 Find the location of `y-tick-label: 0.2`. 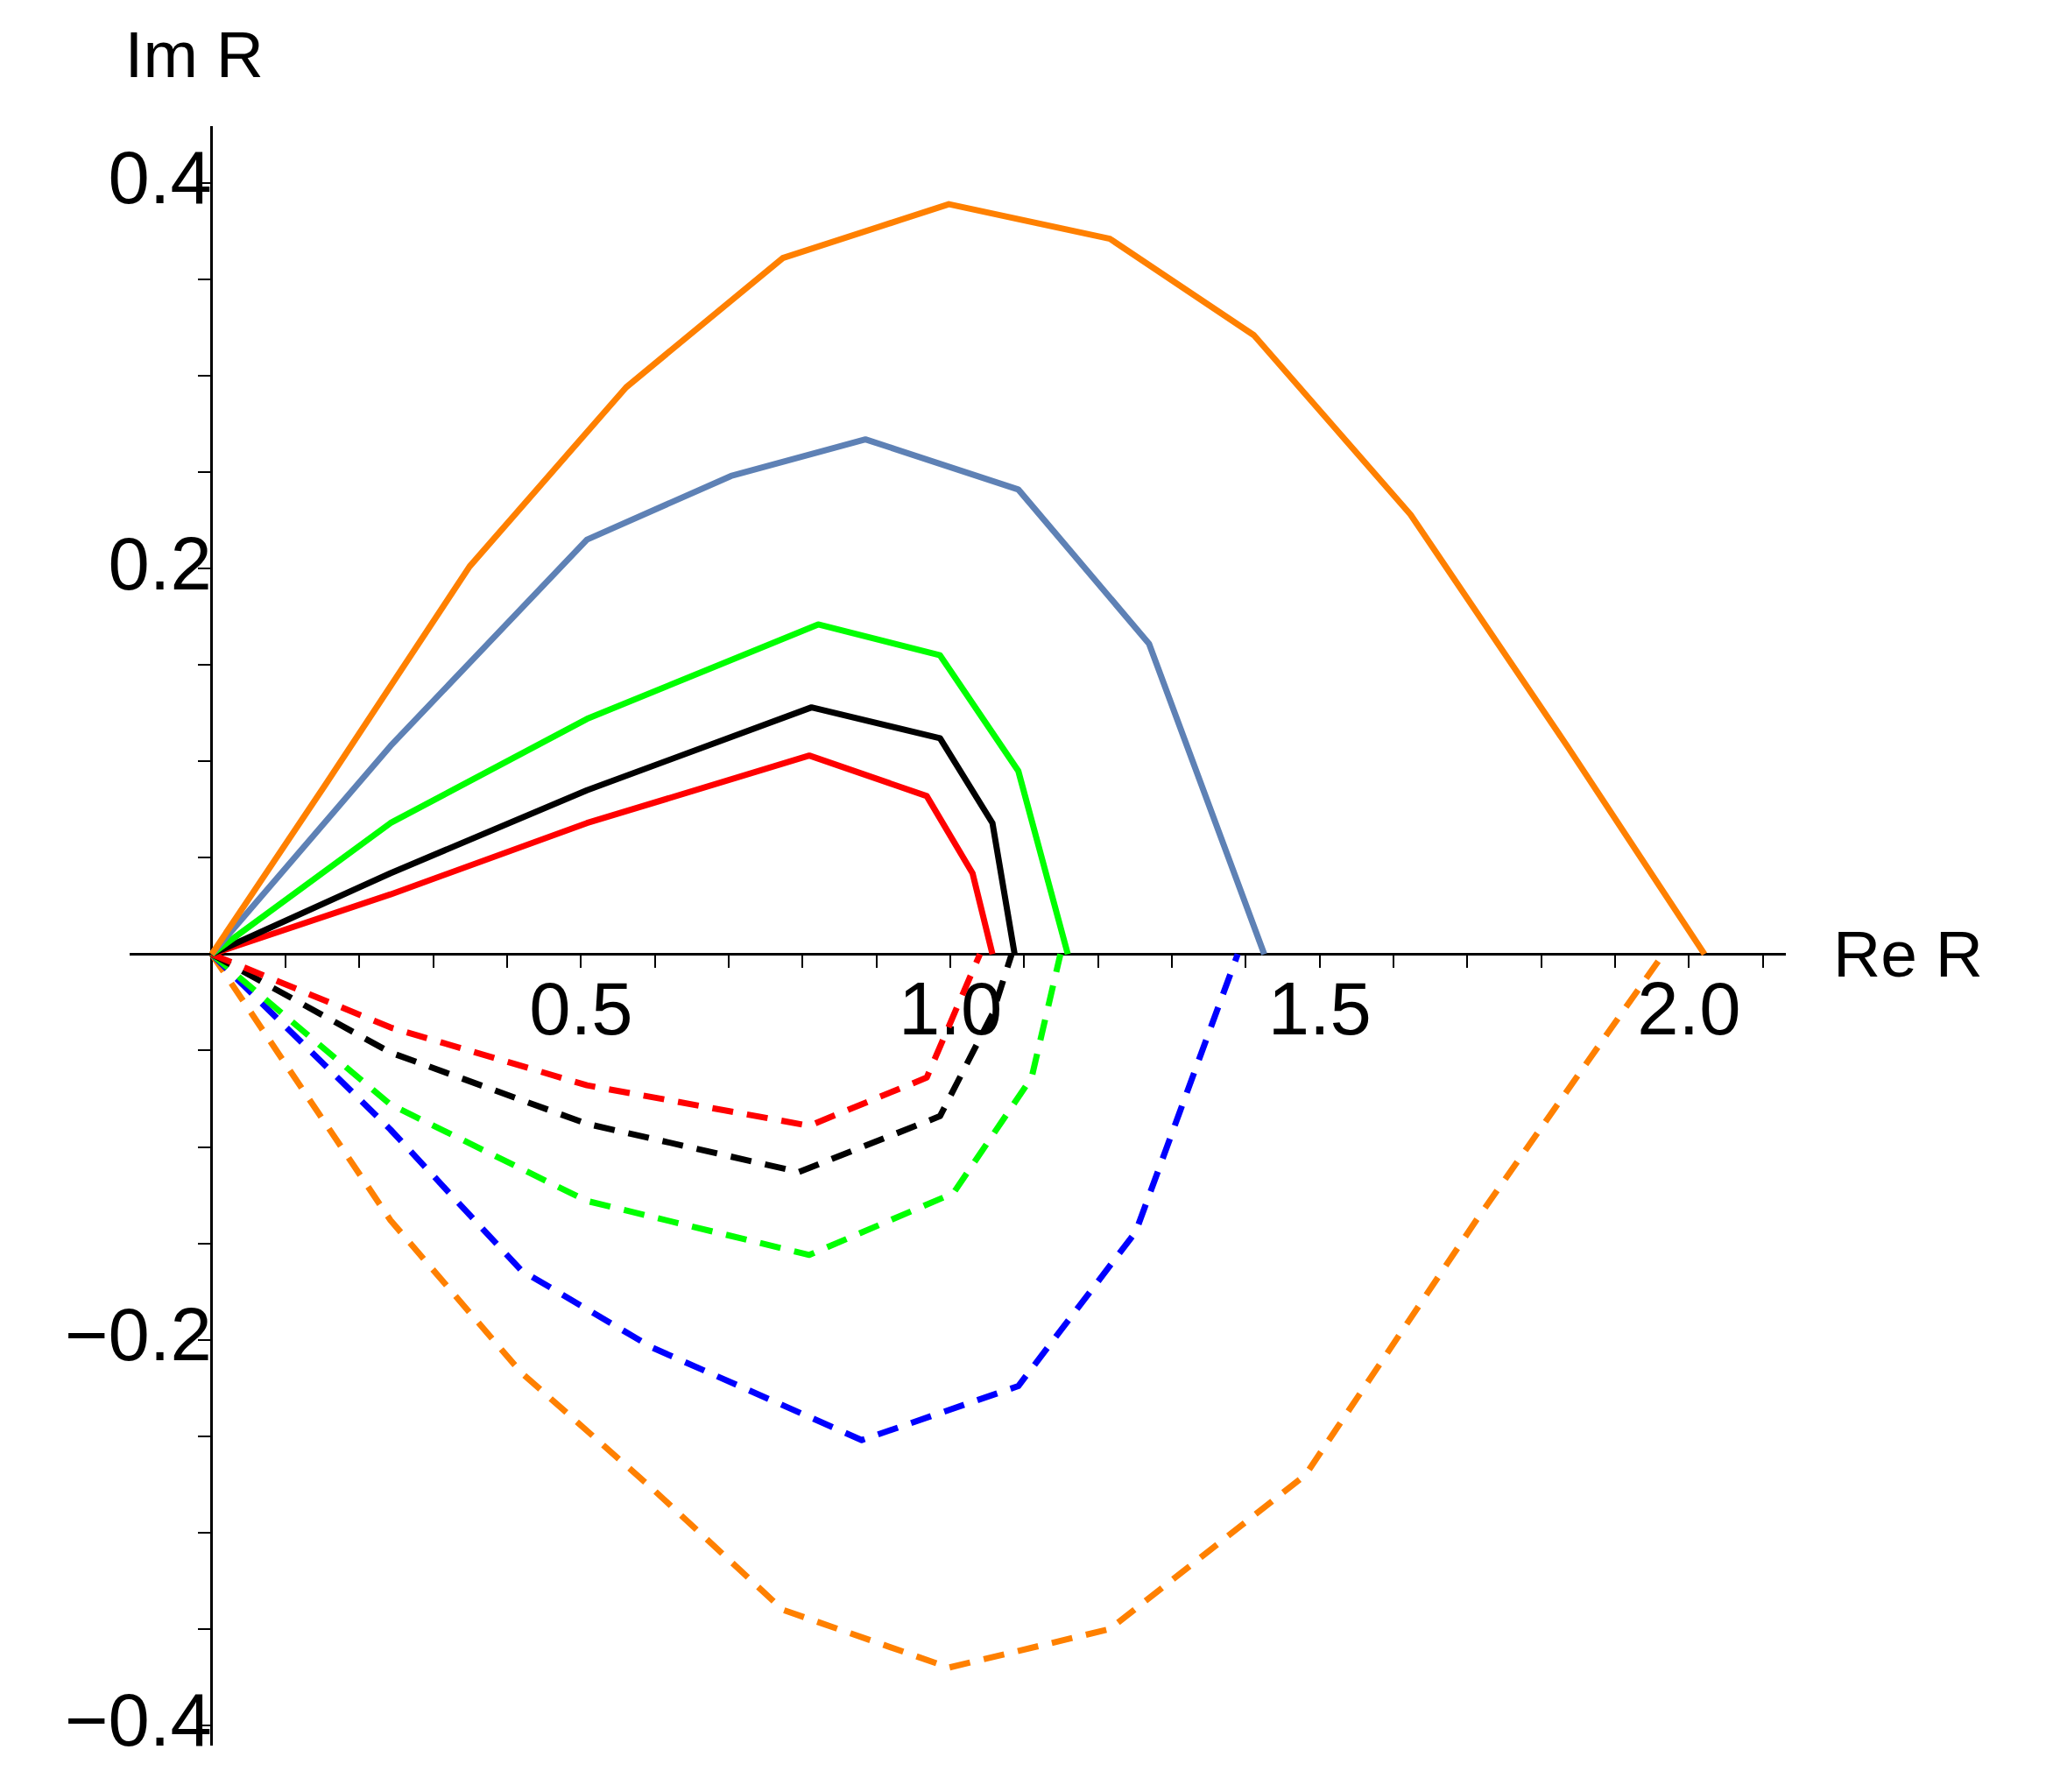

y-tick-label: 0.2 is located at coordinates (160, 563).